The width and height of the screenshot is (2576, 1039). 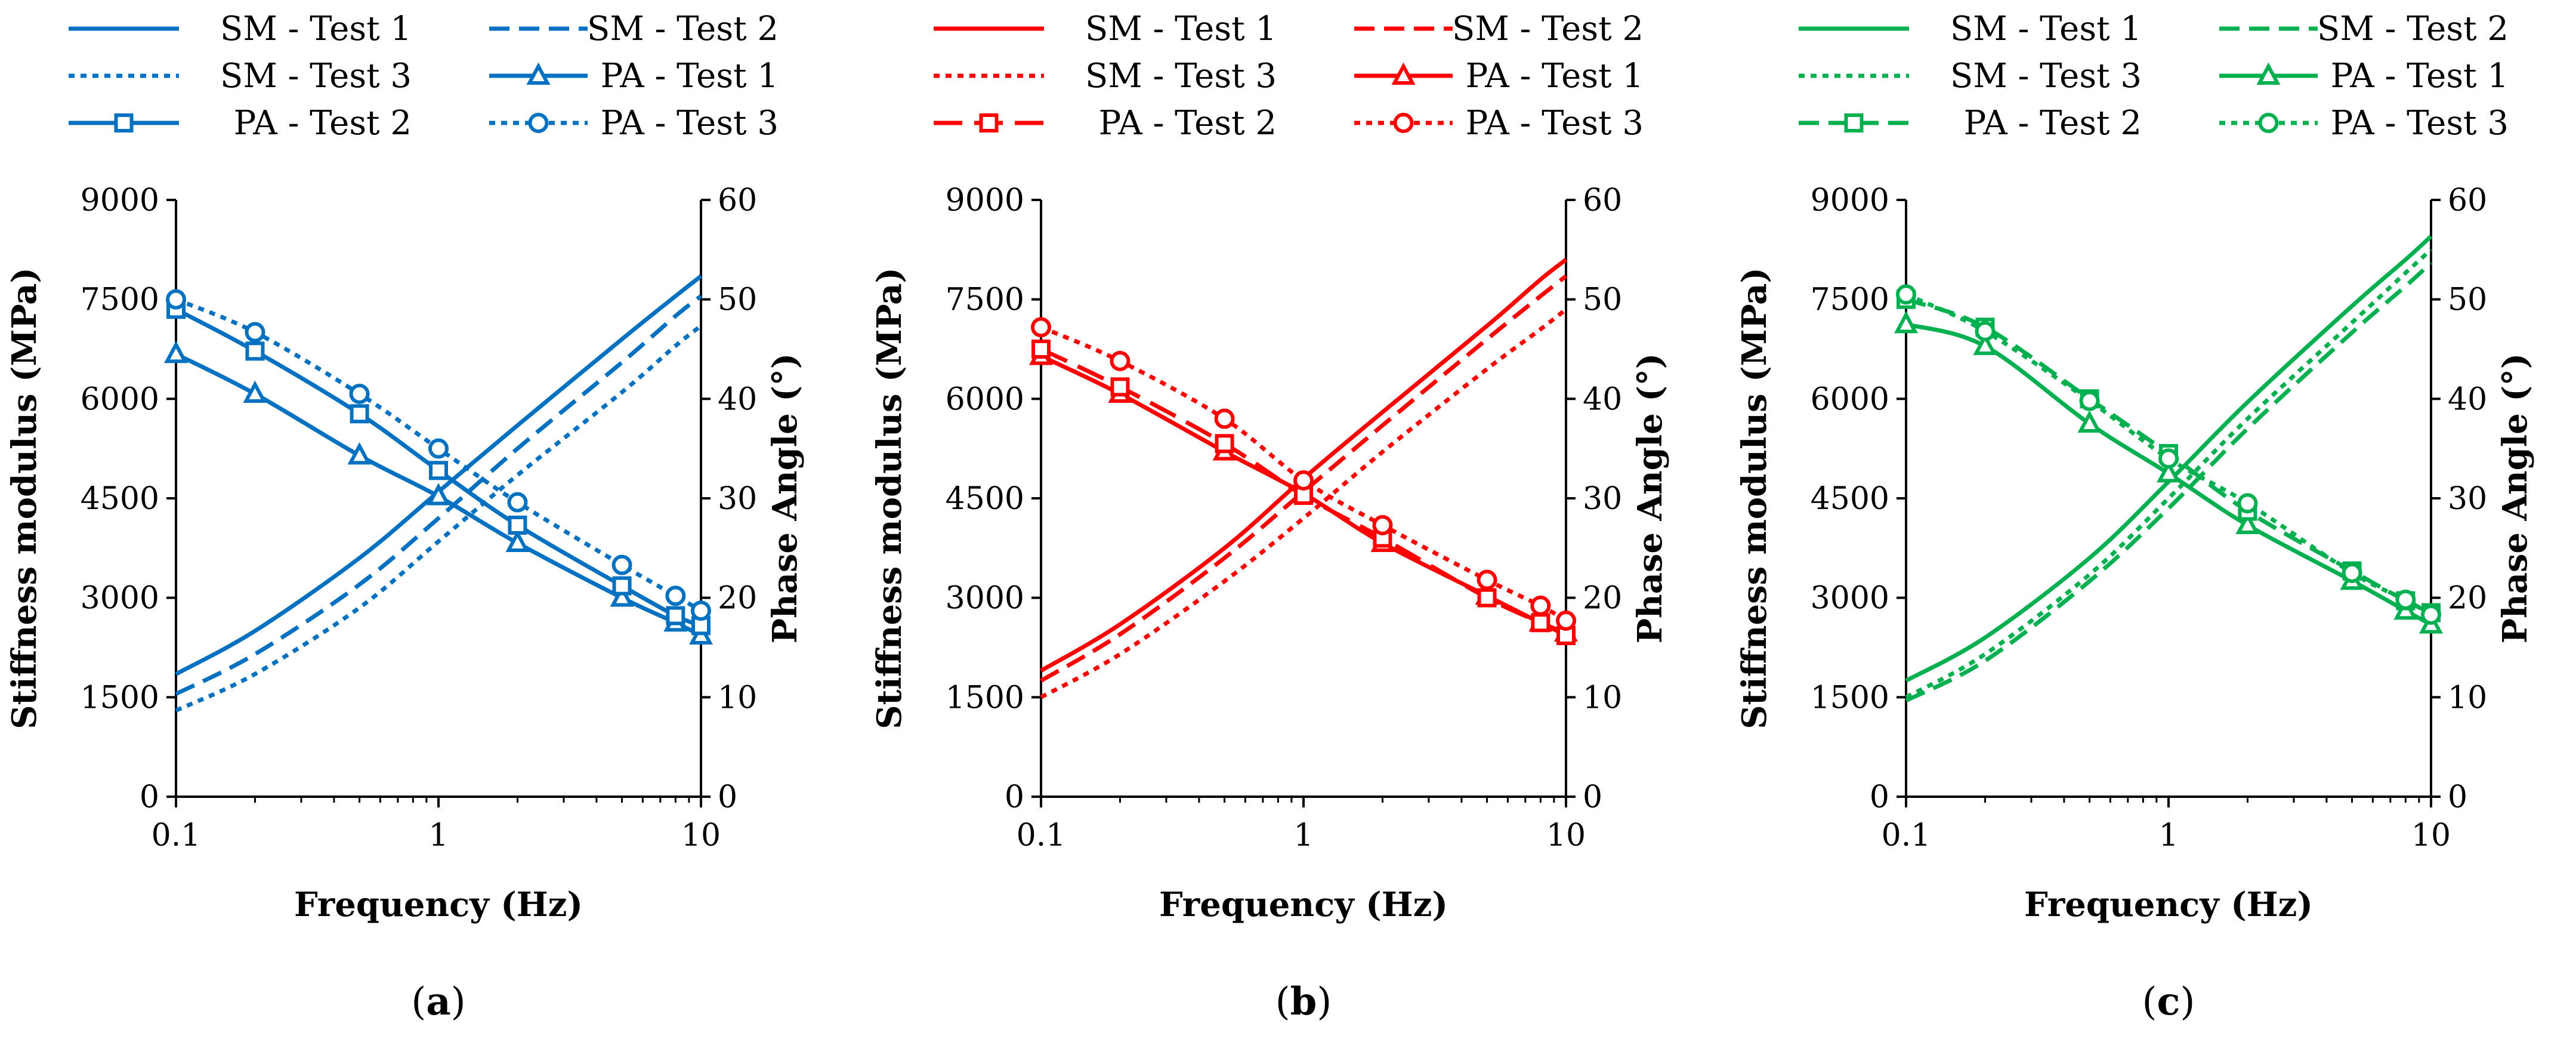 I want to click on series-sm-test1, so click(x=1304, y=466).